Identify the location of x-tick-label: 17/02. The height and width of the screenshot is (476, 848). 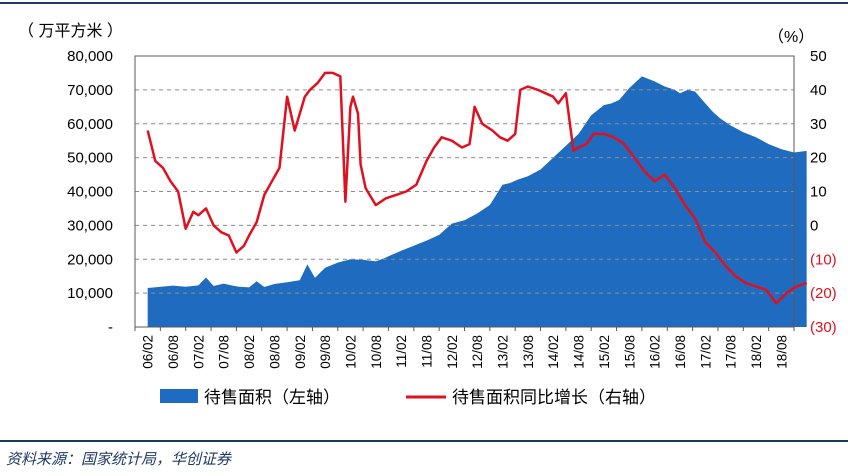
(705, 352).